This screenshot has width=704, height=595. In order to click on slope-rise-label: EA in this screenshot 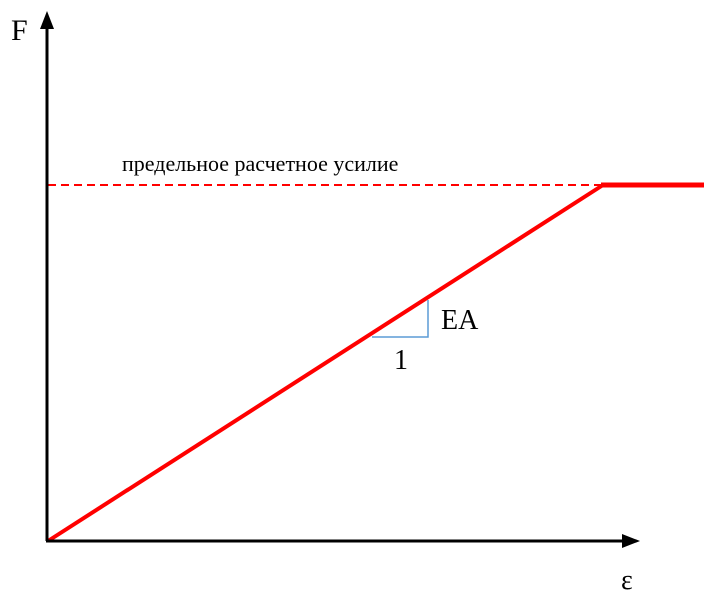, I will do `click(460, 320)`.